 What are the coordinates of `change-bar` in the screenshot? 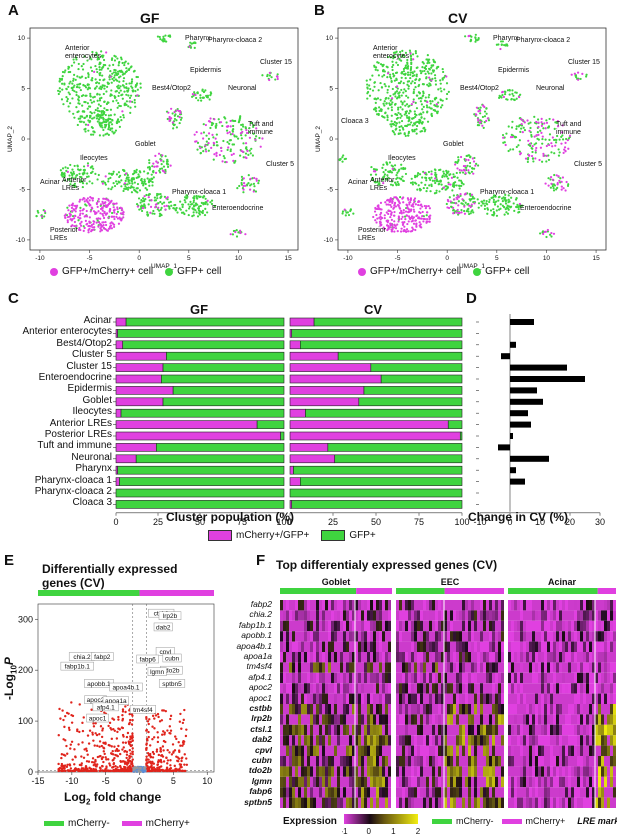 It's located at (529, 458).